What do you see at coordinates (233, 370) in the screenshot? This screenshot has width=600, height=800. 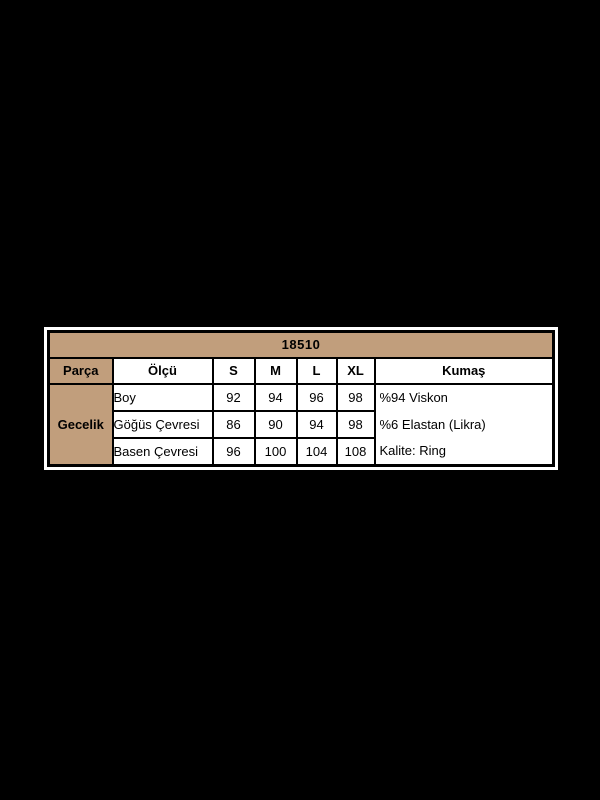 I see `column-header-size-s: S` at bounding box center [233, 370].